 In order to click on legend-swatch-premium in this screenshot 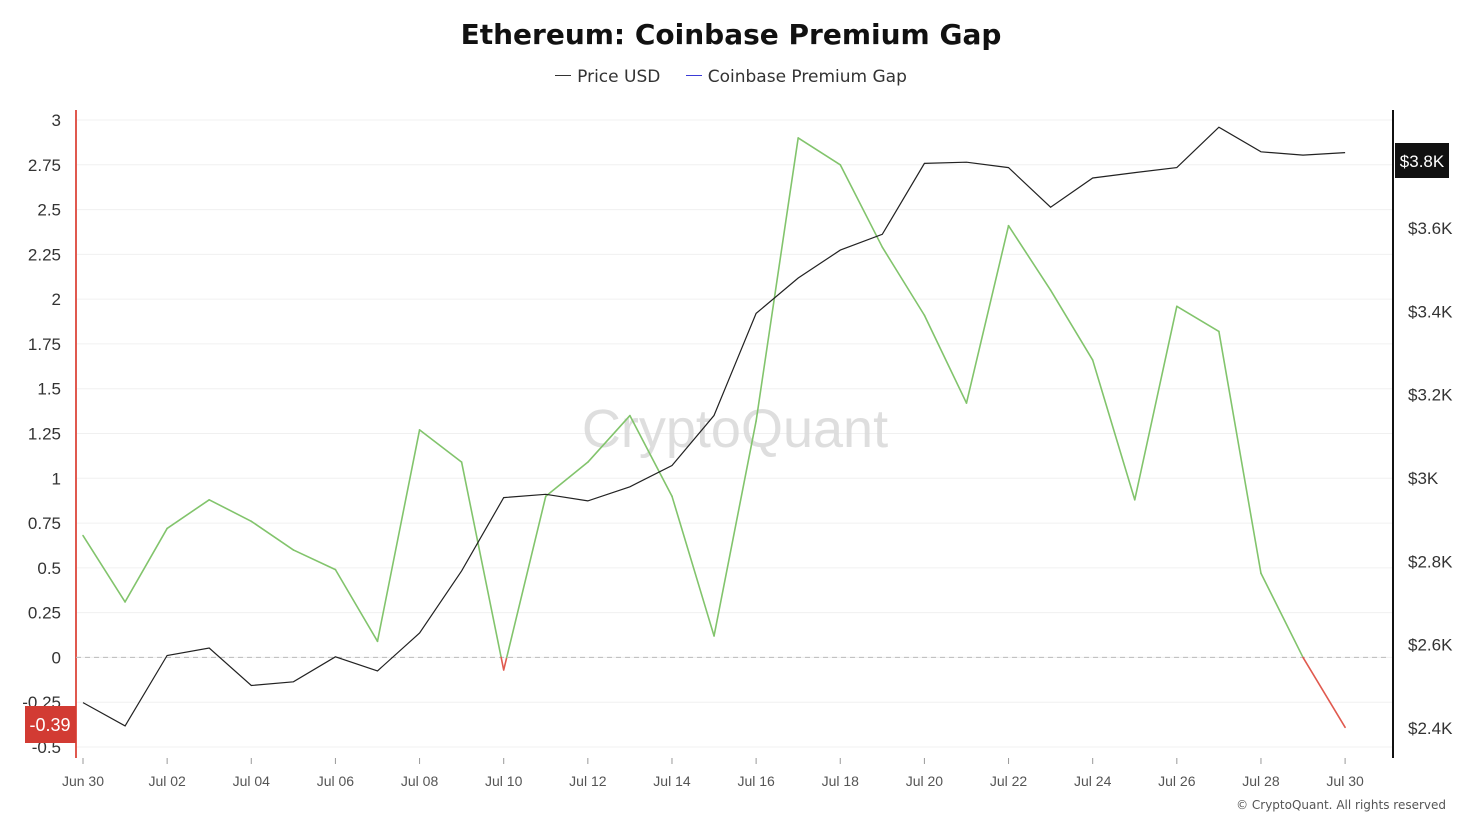, I will do `click(693, 75)`.